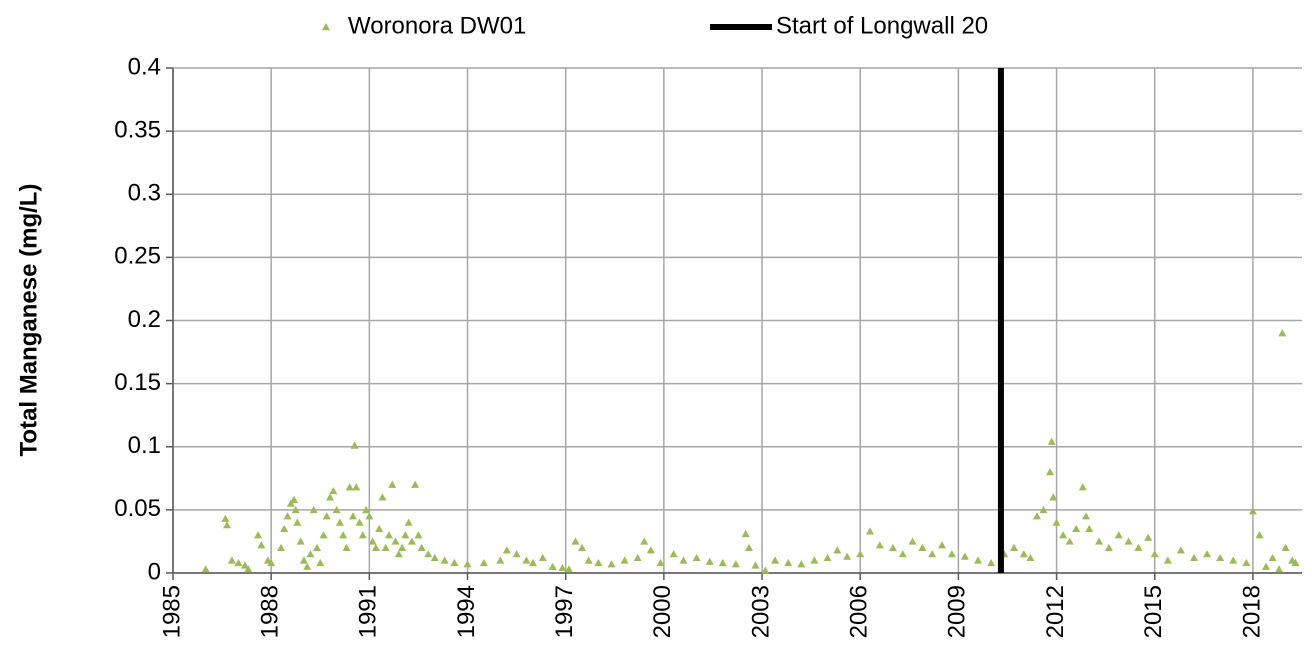  What do you see at coordinates (144, 193) in the screenshot?
I see `y-tick-label: 0.3` at bounding box center [144, 193].